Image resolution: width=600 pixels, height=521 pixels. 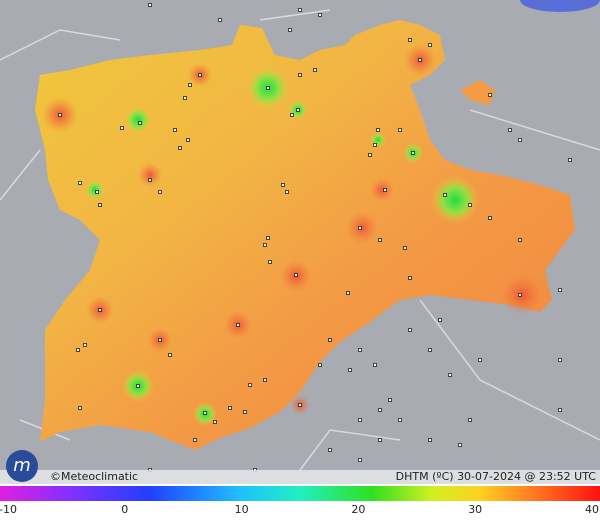 I want to click on logo, so click(x=22, y=466).